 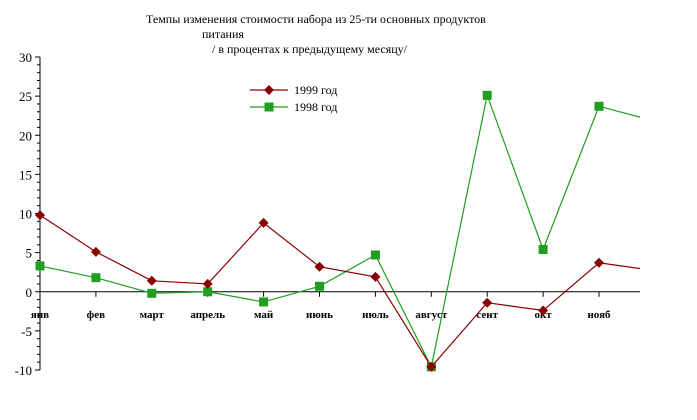 I want to click on y-tick-label: 5, so click(x=29, y=253).